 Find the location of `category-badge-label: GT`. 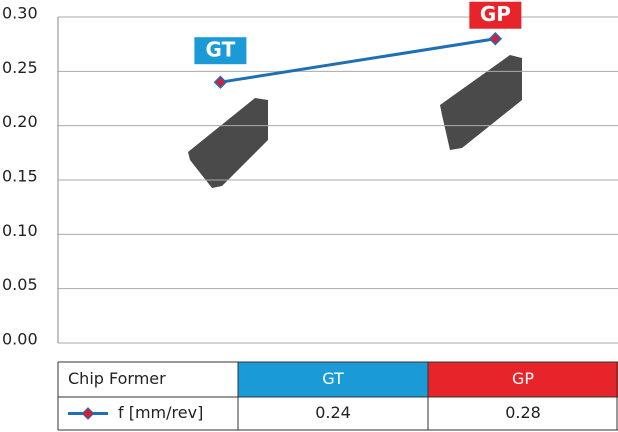

category-badge-label: GT is located at coordinates (221, 50).